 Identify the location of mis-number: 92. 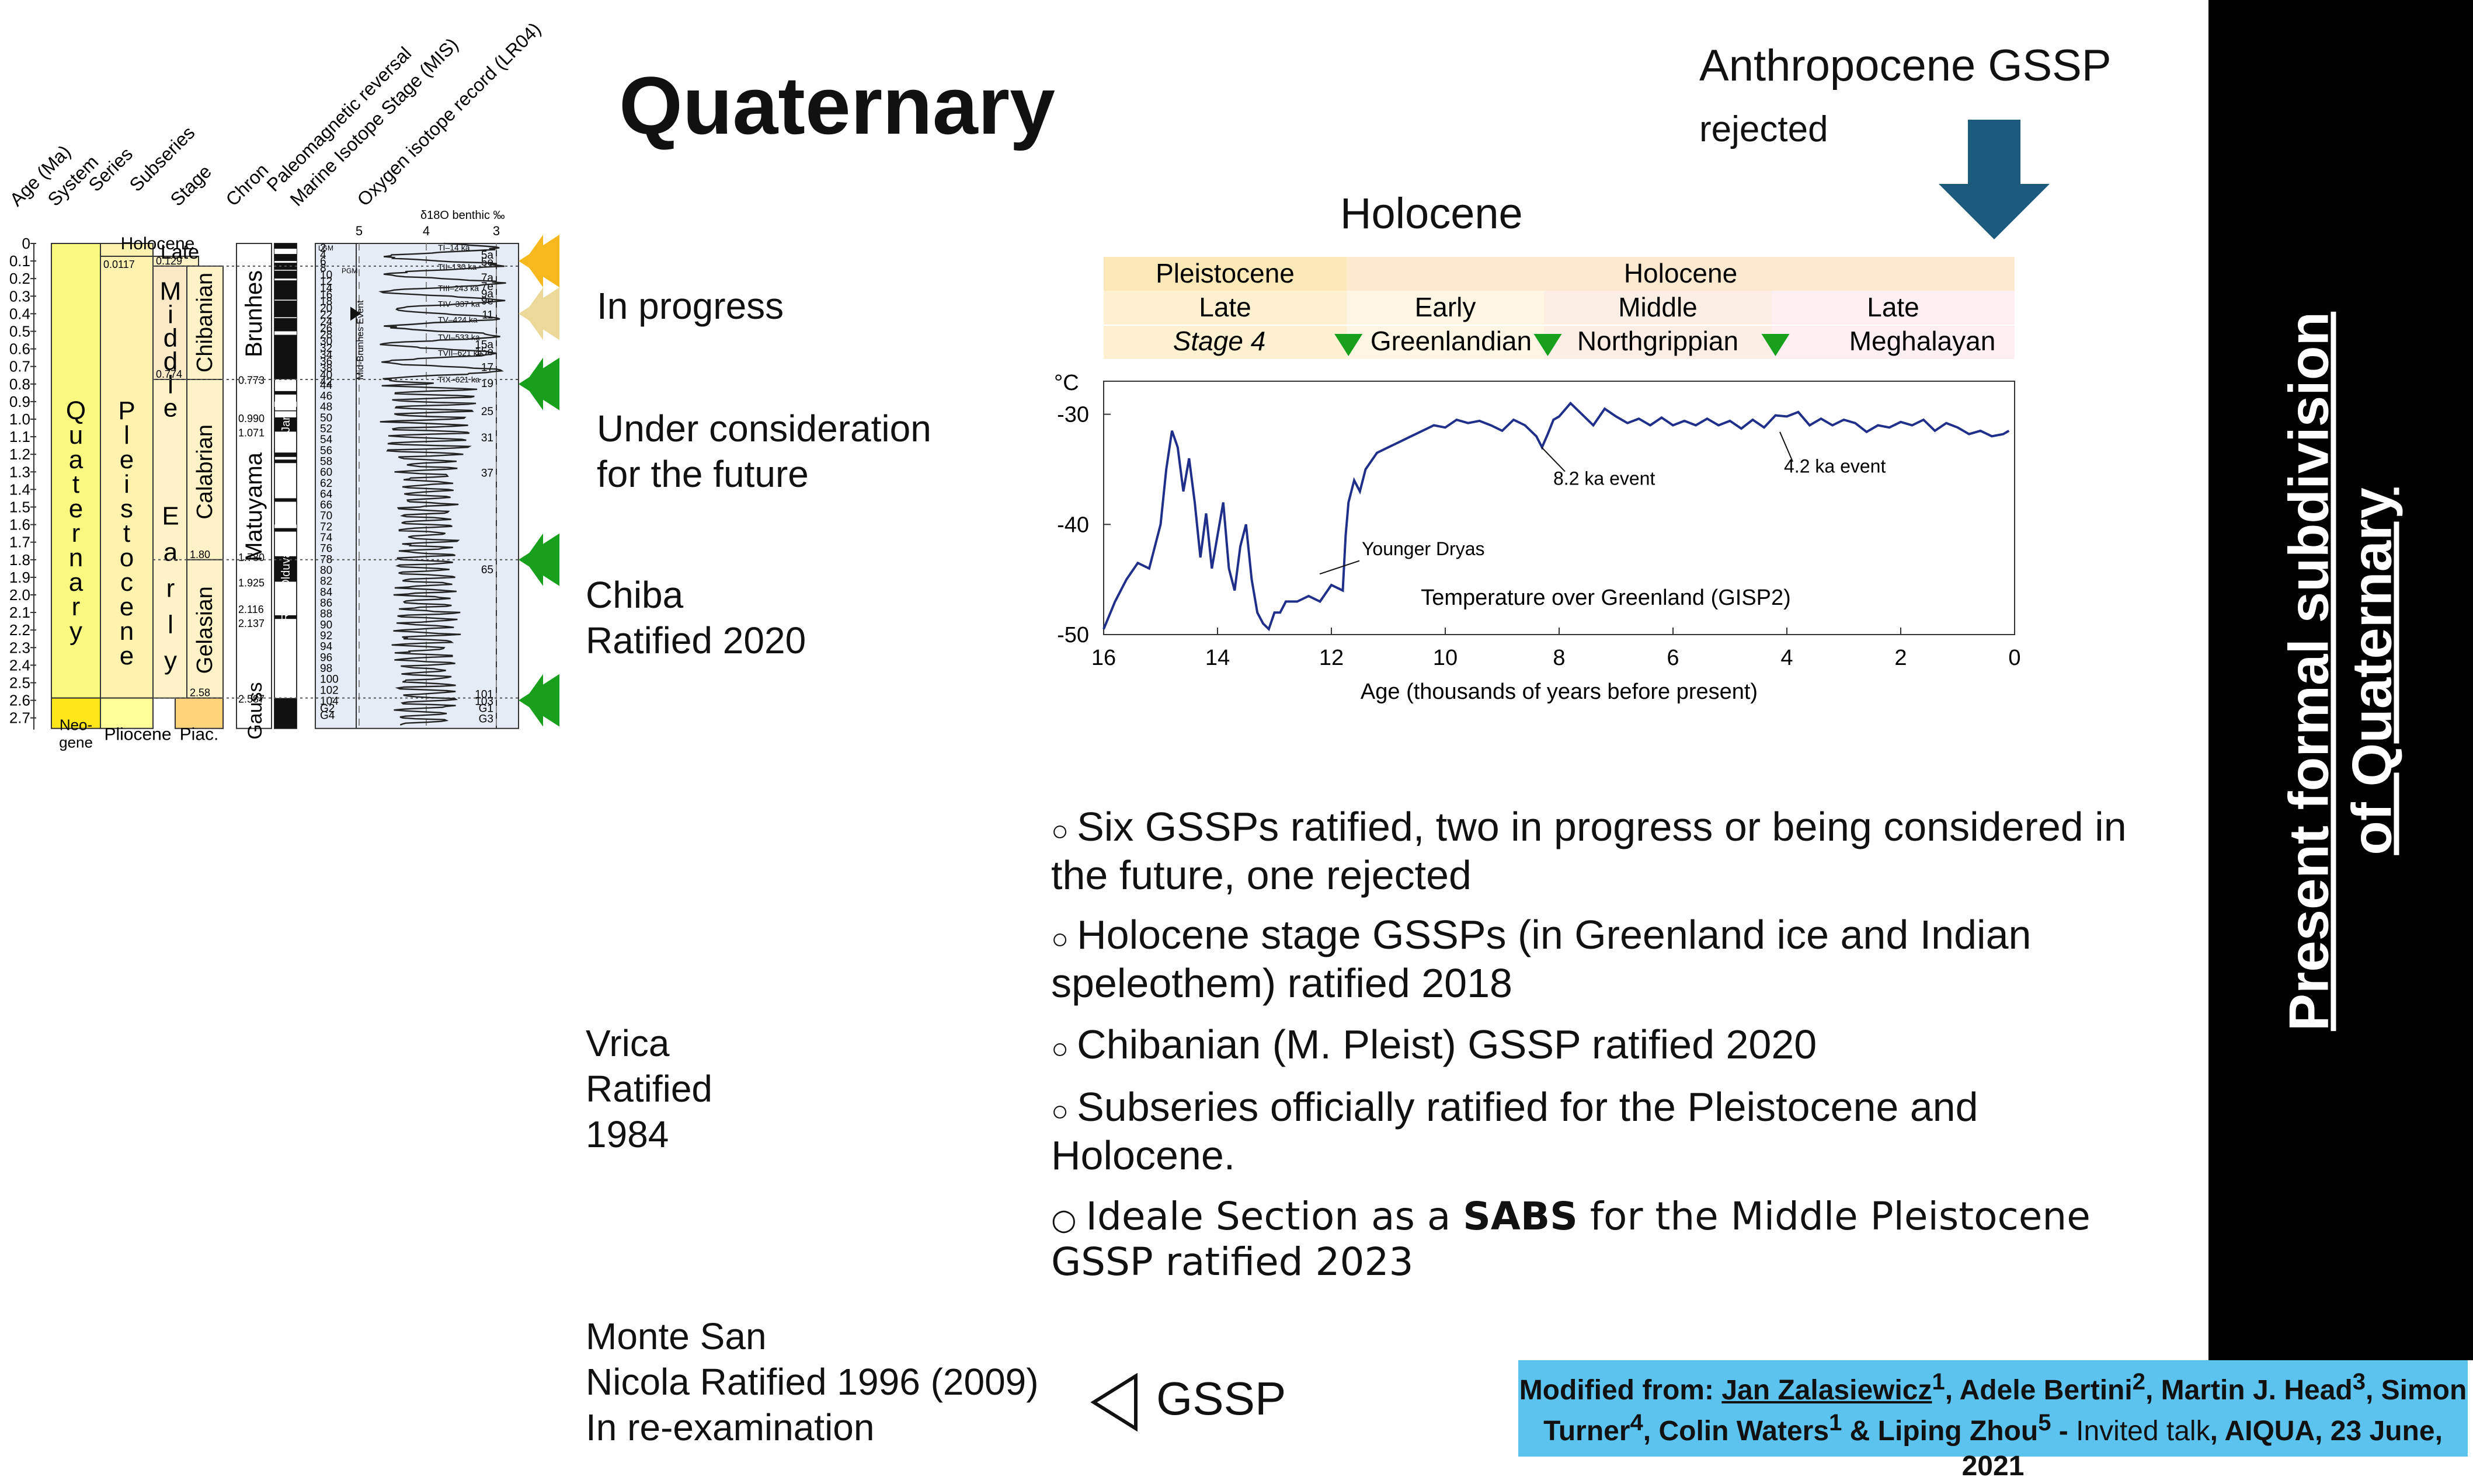
(326, 636).